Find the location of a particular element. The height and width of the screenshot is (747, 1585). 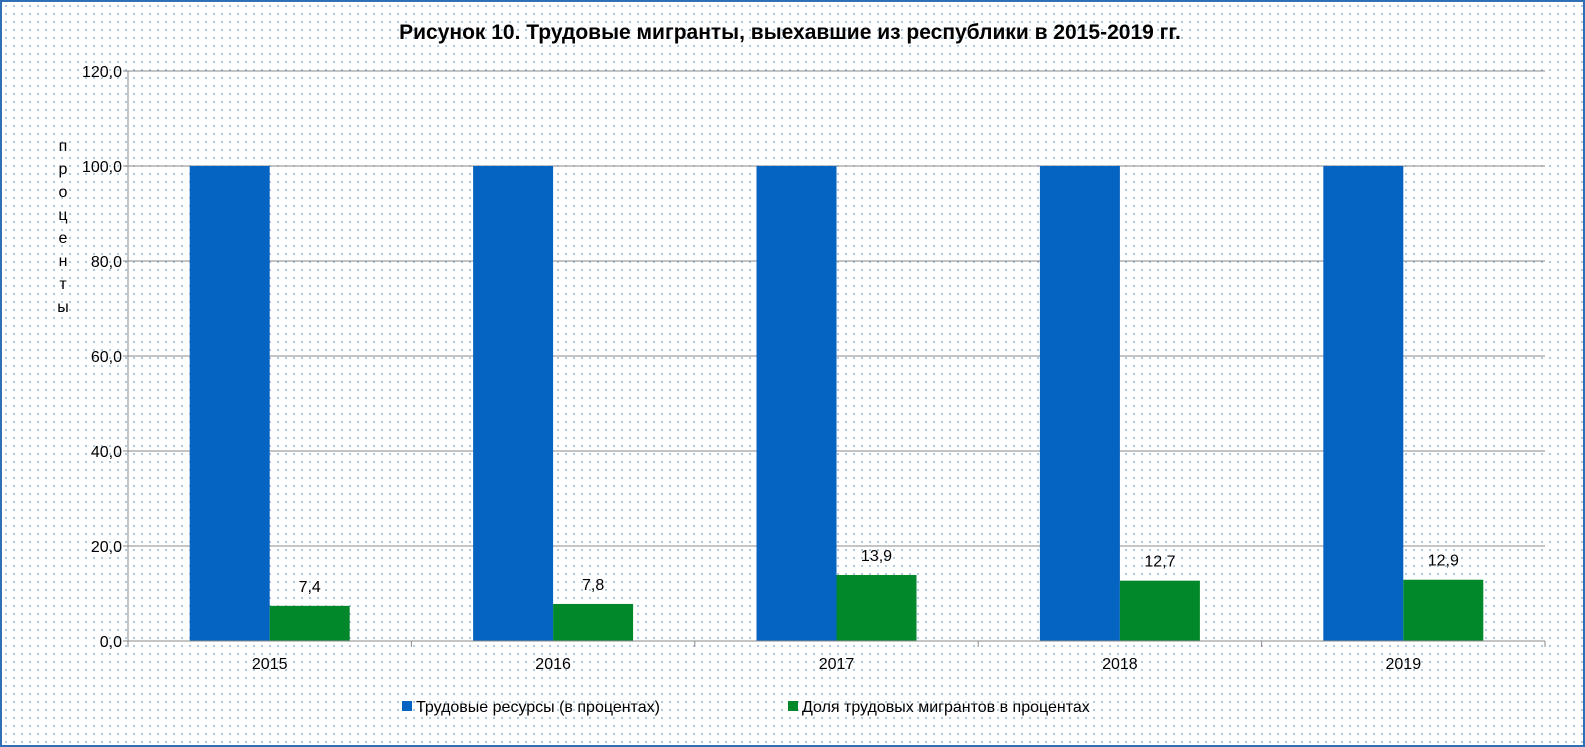

data-label: 12,7 is located at coordinates (1159, 562).